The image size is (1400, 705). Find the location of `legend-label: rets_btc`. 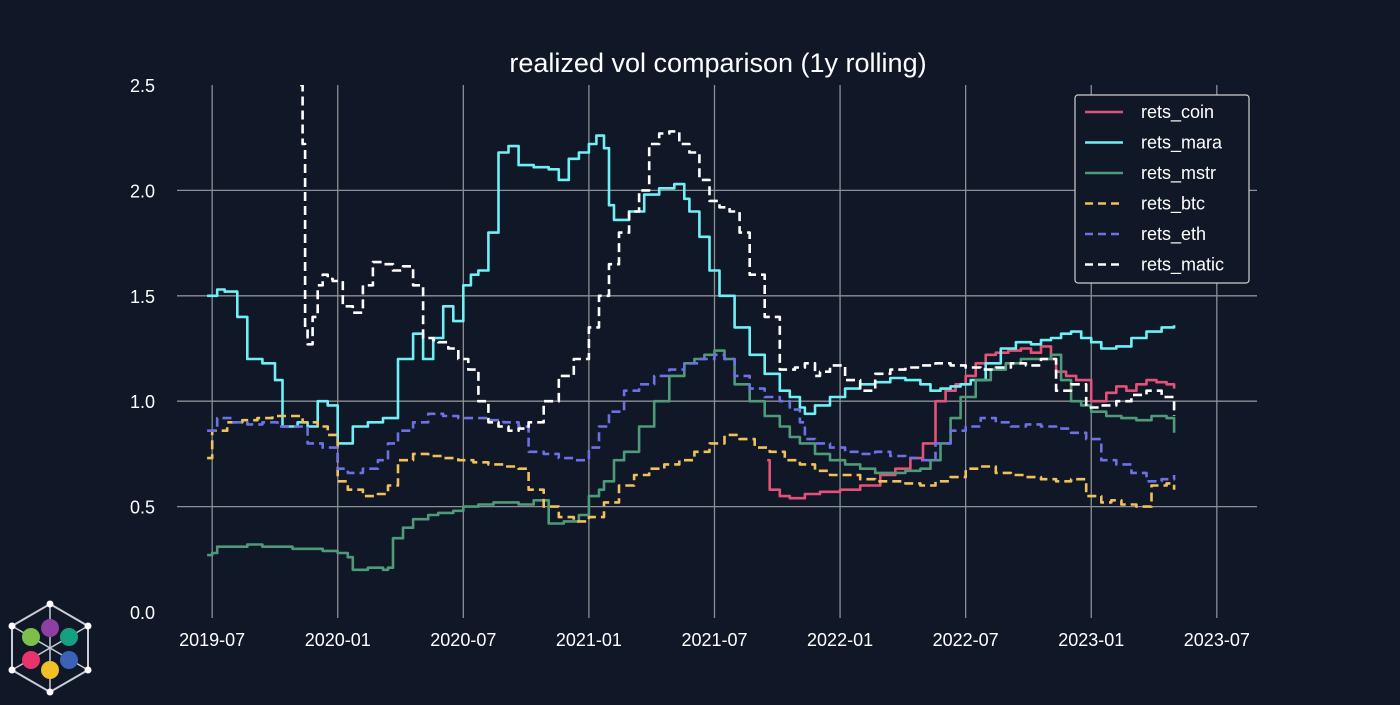

legend-label: rets_btc is located at coordinates (1173, 204).